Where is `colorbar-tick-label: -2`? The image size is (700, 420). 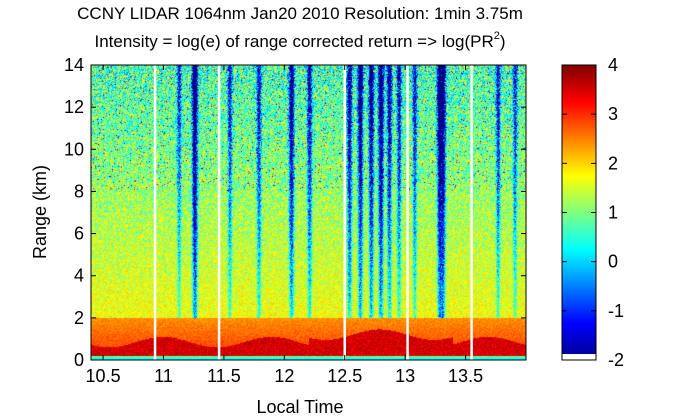
colorbar-tick-label: -2 is located at coordinates (616, 360).